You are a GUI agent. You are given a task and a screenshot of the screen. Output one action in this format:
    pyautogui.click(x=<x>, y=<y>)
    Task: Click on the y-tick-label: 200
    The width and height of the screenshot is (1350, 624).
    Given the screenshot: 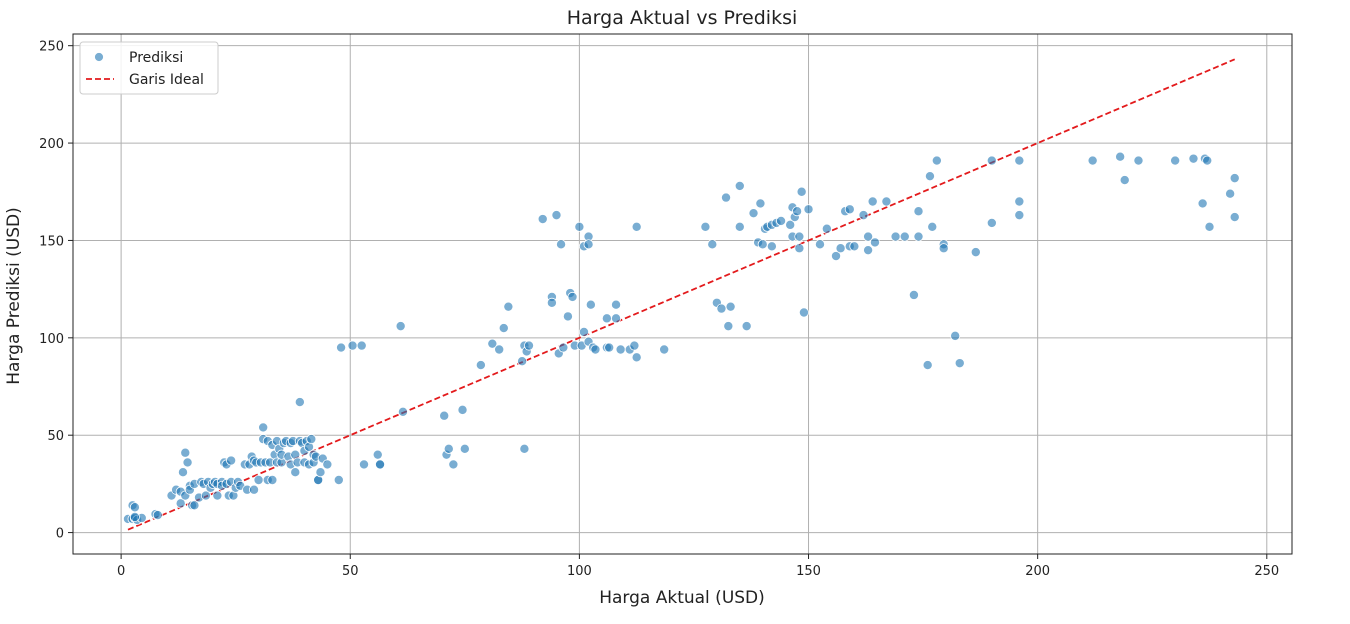 What is the action you would take?
    pyautogui.click(x=51, y=144)
    